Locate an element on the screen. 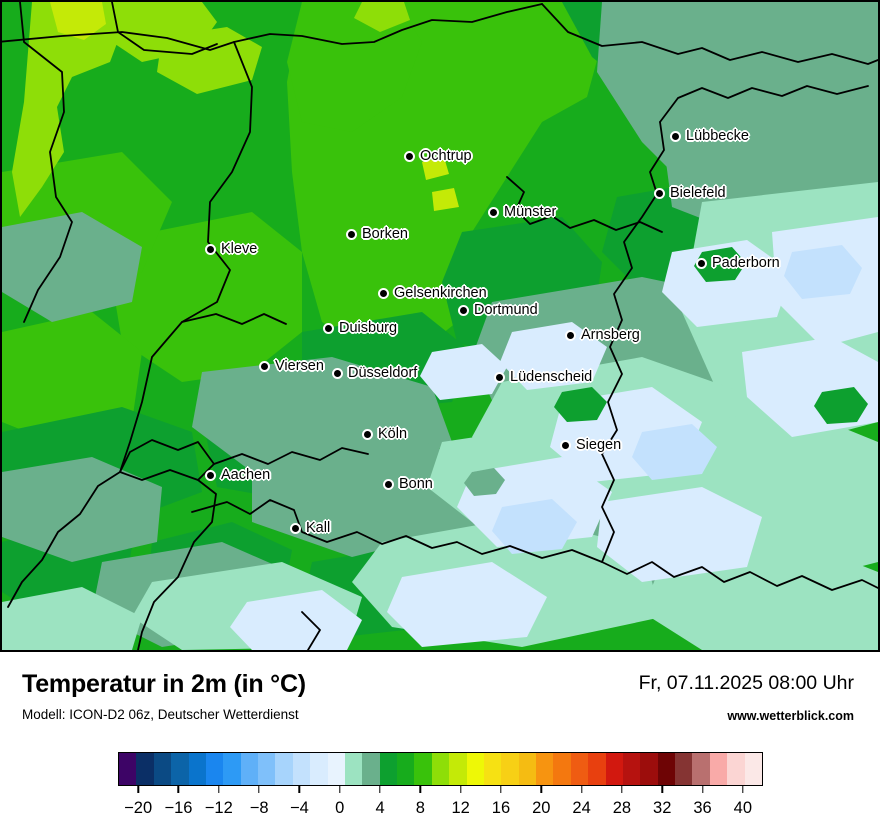 Image resolution: width=880 pixels, height=830 pixels. city-label: Kleve is located at coordinates (239, 249).